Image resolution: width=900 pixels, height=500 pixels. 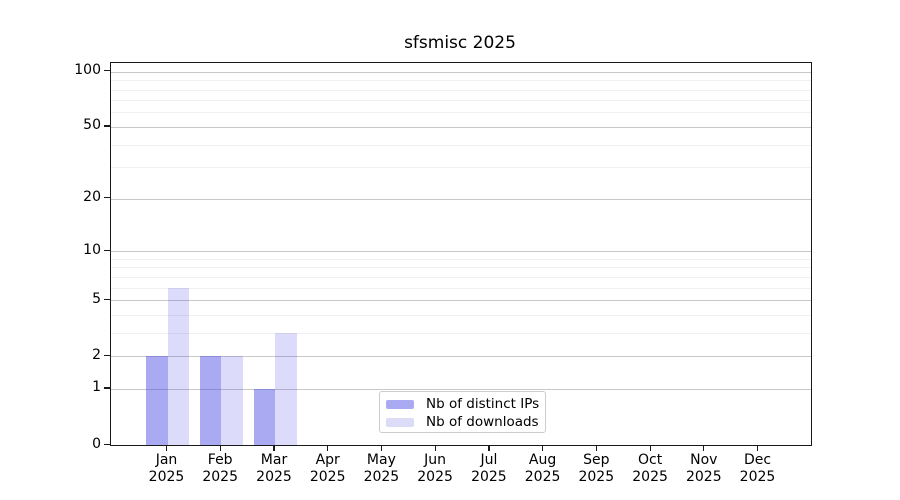 What do you see at coordinates (650, 468) in the screenshot?
I see `x-tick-label: Oct 2025` at bounding box center [650, 468].